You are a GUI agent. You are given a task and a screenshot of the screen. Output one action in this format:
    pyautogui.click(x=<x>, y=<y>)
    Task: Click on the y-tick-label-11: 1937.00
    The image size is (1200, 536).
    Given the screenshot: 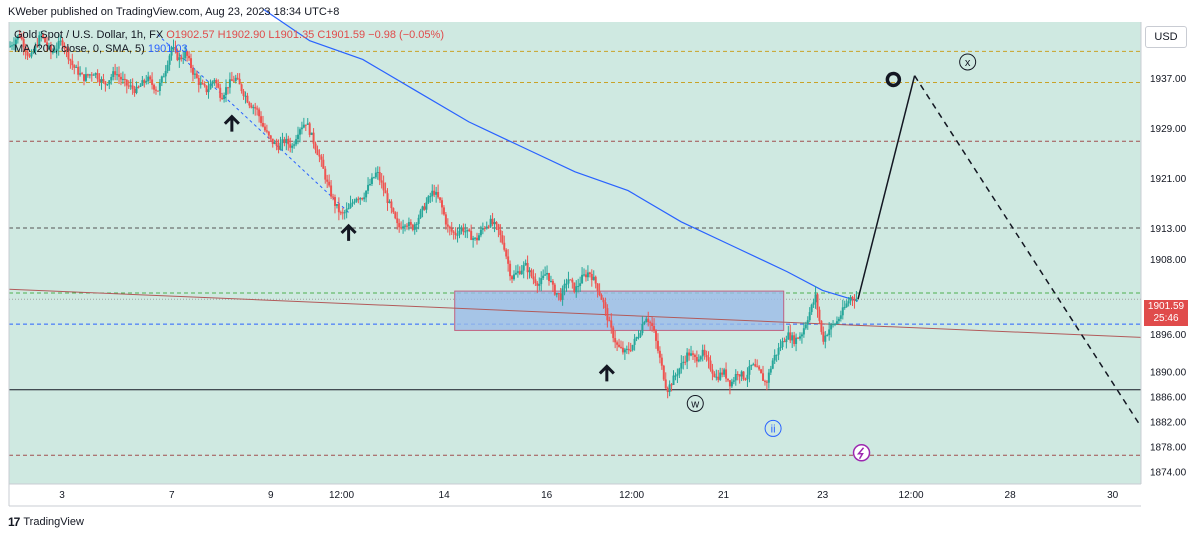 What is the action you would take?
    pyautogui.click(x=1168, y=79)
    